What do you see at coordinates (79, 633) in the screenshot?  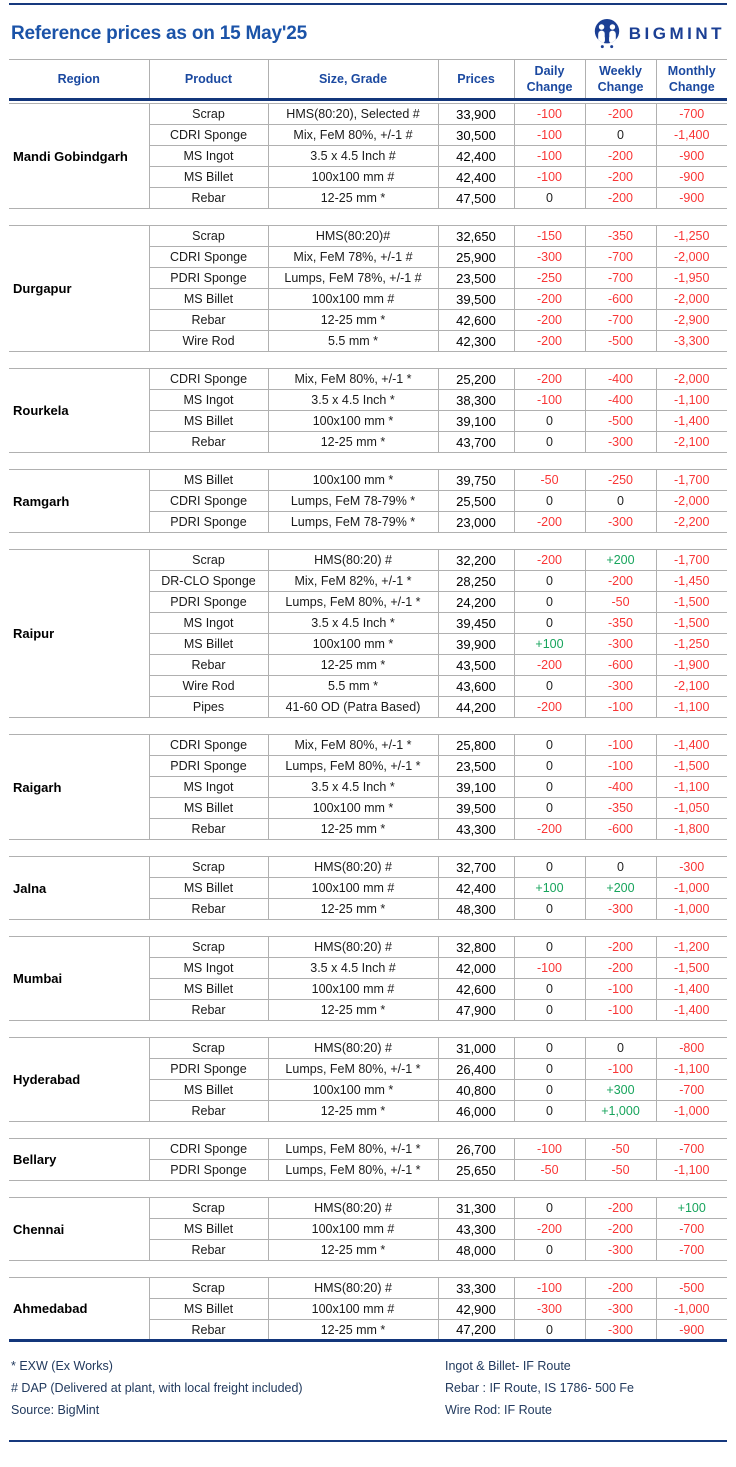 I see `region-name: Raipur` at bounding box center [79, 633].